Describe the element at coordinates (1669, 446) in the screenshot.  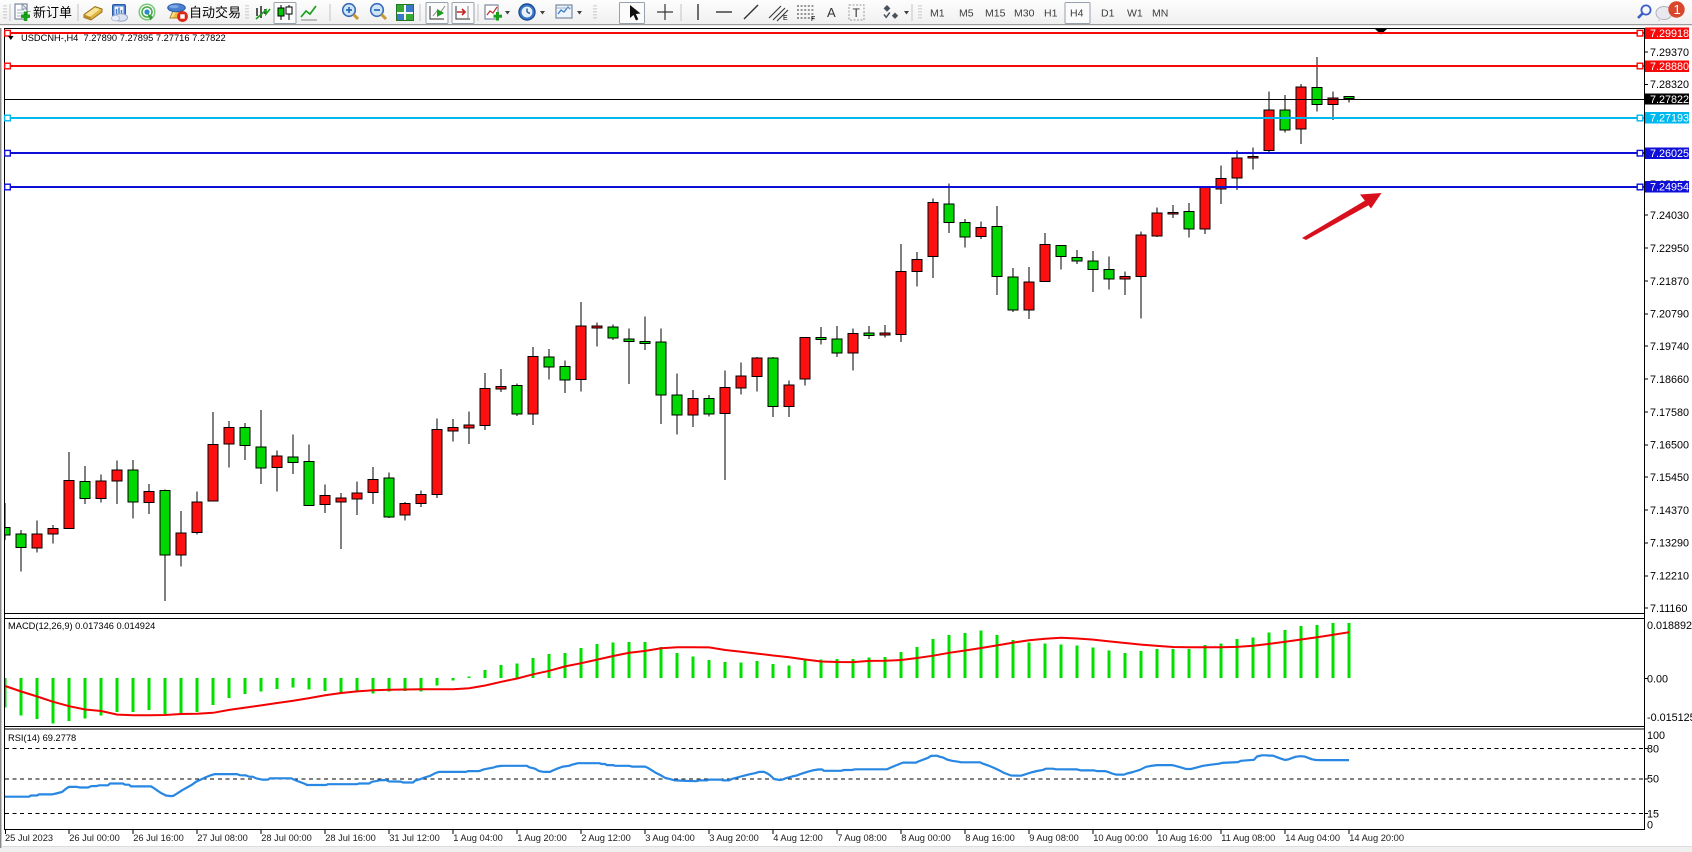
I see `svg-text: 7.16500` at that location.